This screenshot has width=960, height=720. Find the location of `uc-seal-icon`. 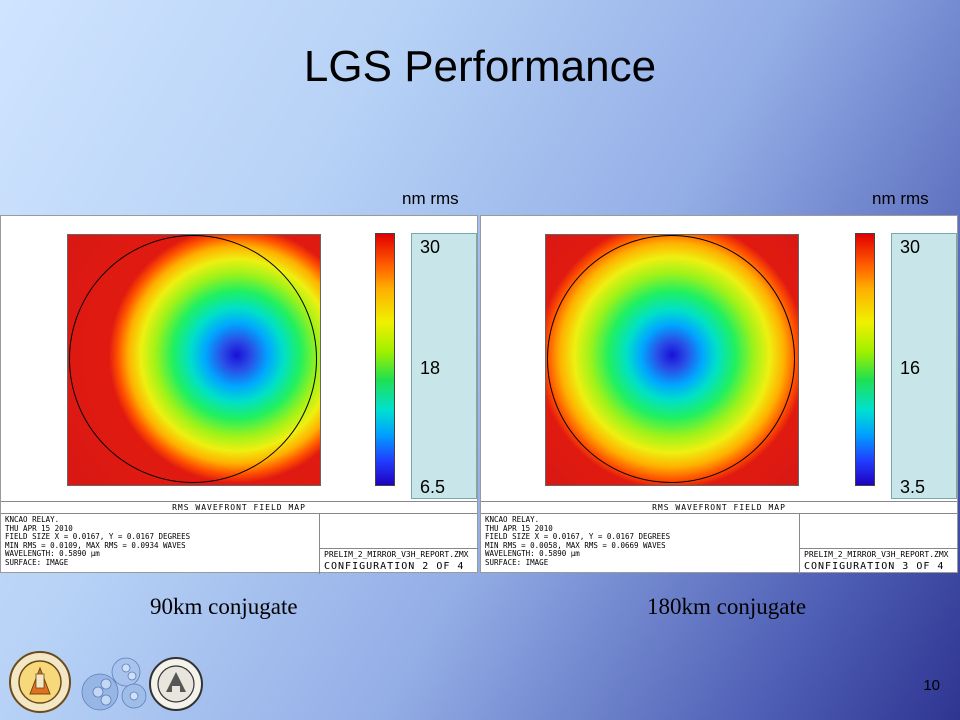

uc-seal-icon is located at coordinates (176, 684).